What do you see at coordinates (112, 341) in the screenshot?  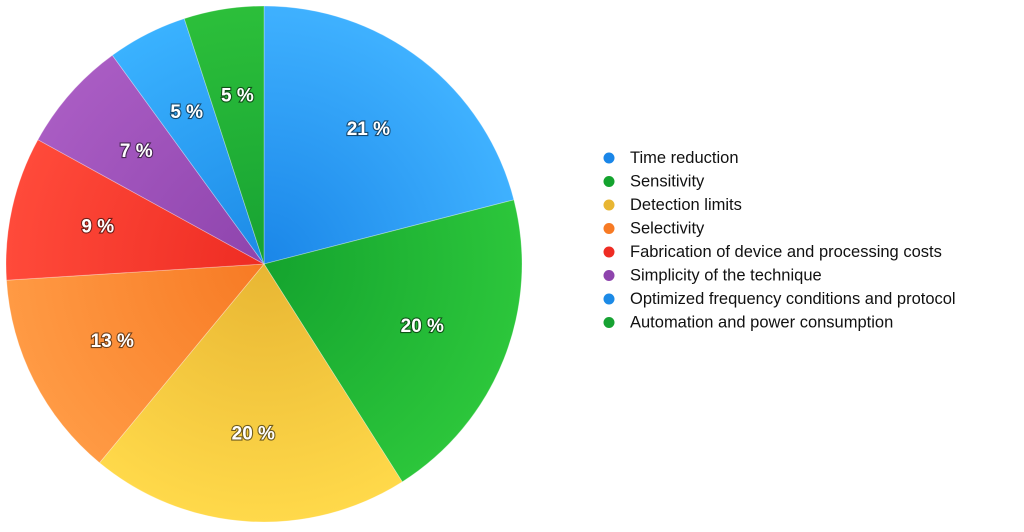 I see `slice-value-label: 13 %` at bounding box center [112, 341].